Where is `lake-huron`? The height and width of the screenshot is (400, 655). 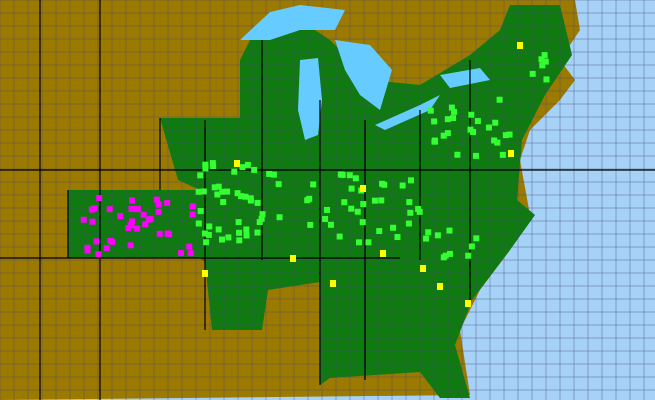
lake-huron is located at coordinates (363, 75).